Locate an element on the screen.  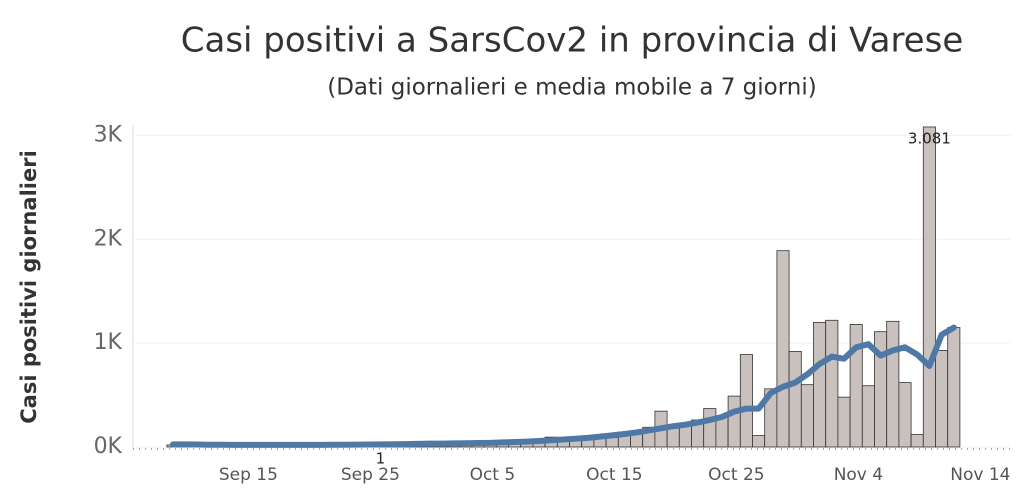
y-tick-label: 0K is located at coordinates (108, 446).